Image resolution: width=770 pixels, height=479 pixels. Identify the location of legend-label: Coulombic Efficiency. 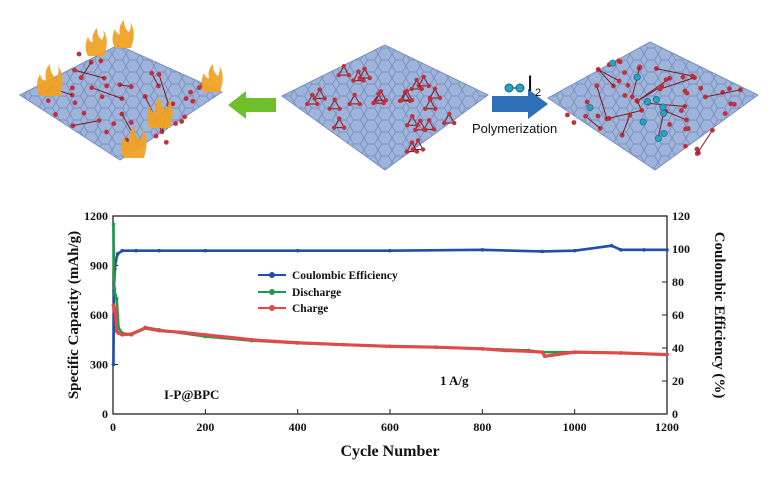
(345, 276).